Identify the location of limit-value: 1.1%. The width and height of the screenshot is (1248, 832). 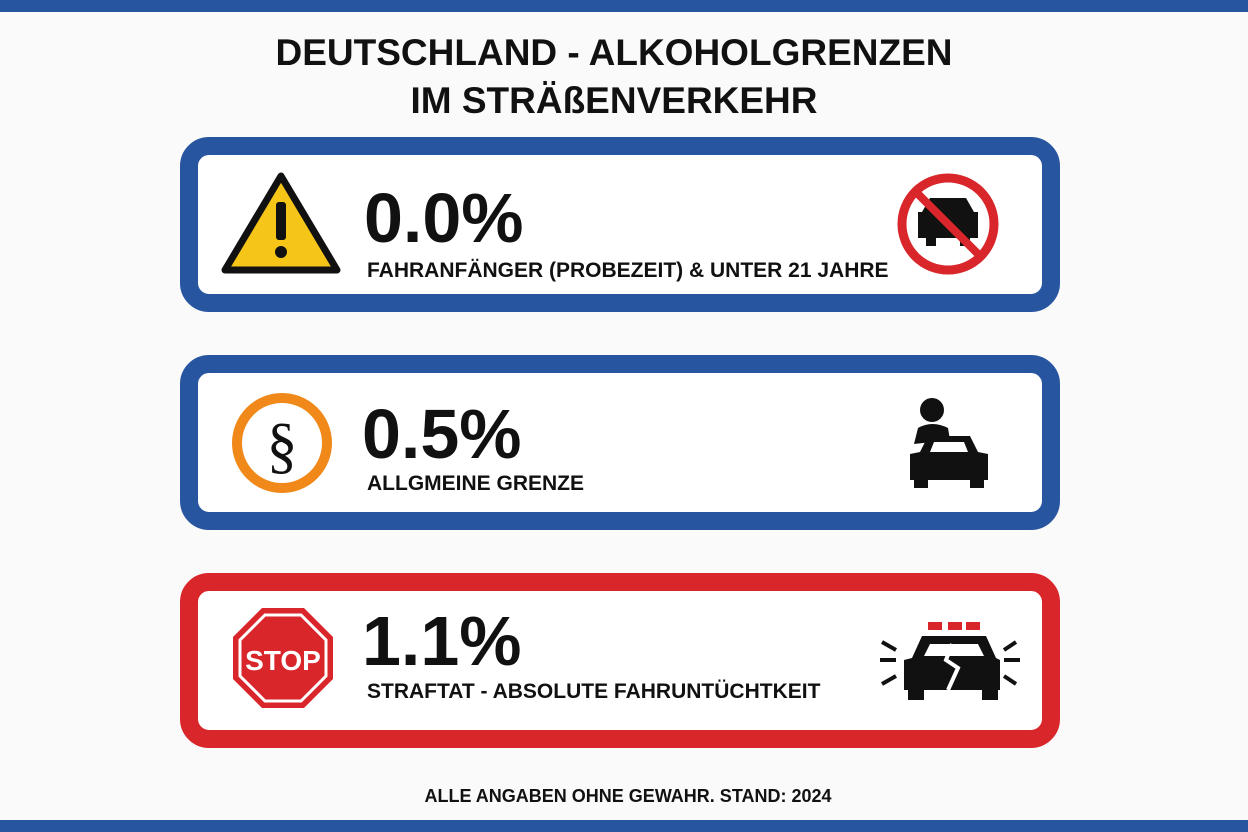
(442, 641).